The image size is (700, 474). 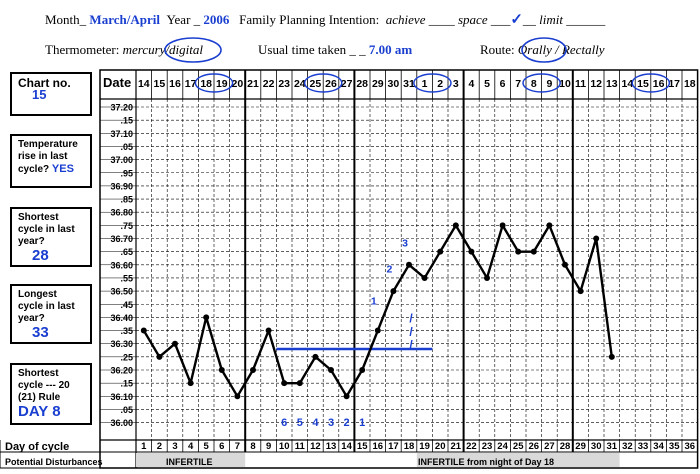 What do you see at coordinates (189, 462) in the screenshot?
I see `infertile-label: INFERTILE` at bounding box center [189, 462].